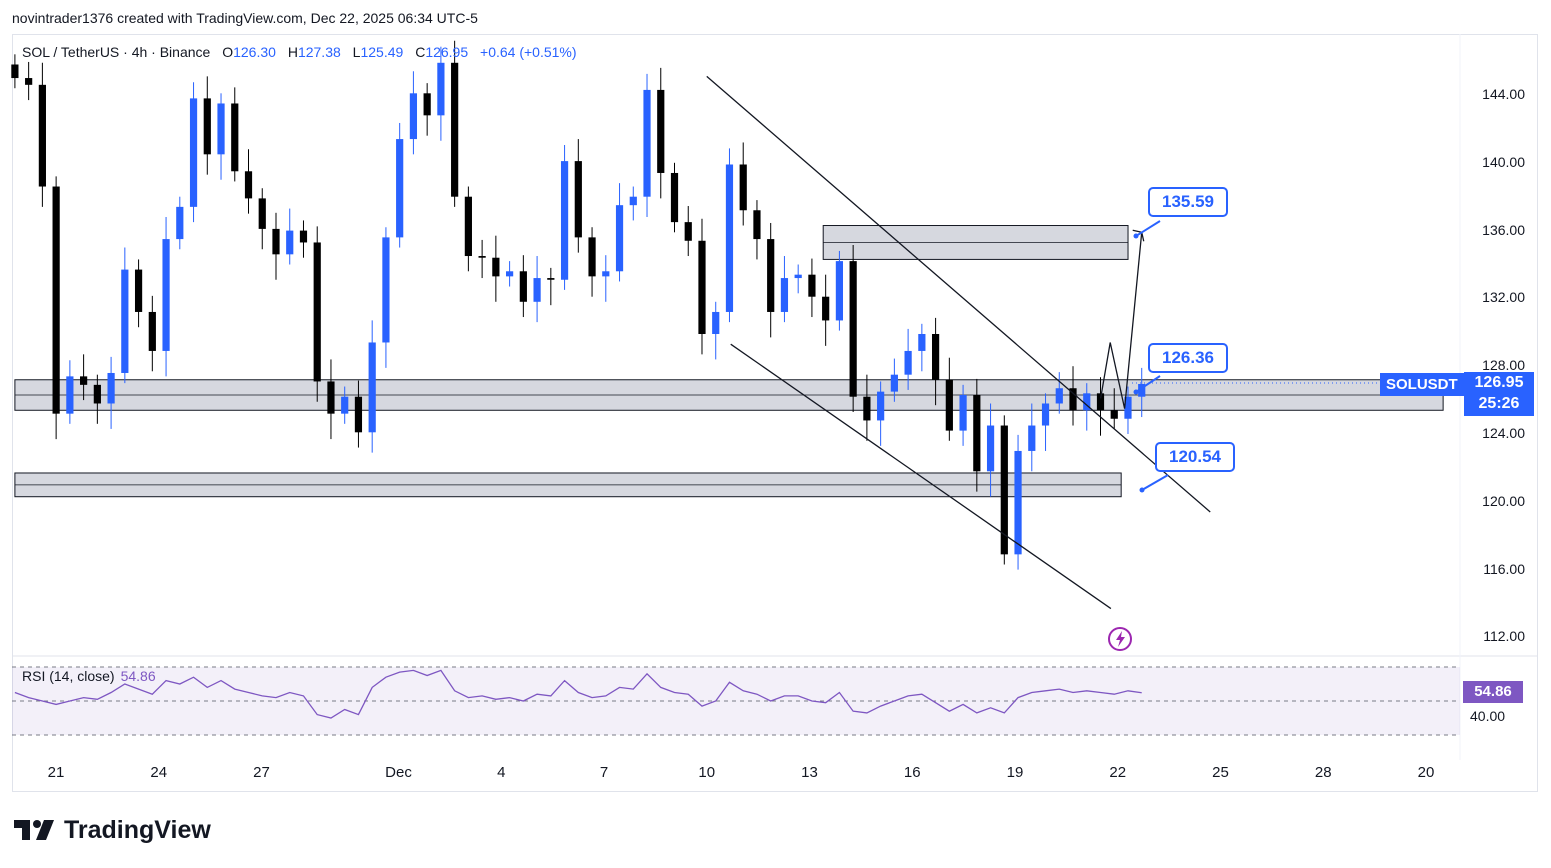 The width and height of the screenshot is (1551, 868). I want to click on last-price-value: 126.95, so click(1499, 382).